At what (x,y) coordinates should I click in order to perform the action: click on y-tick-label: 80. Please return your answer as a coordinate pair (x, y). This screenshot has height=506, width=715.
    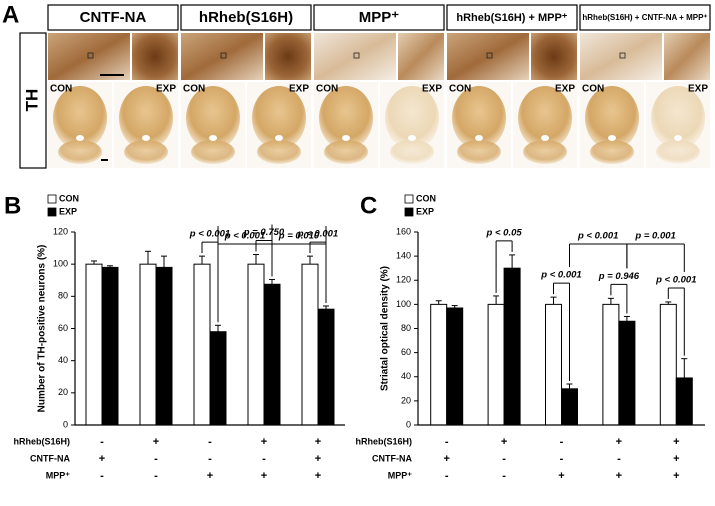
    Looking at the image, I should click on (406, 328).